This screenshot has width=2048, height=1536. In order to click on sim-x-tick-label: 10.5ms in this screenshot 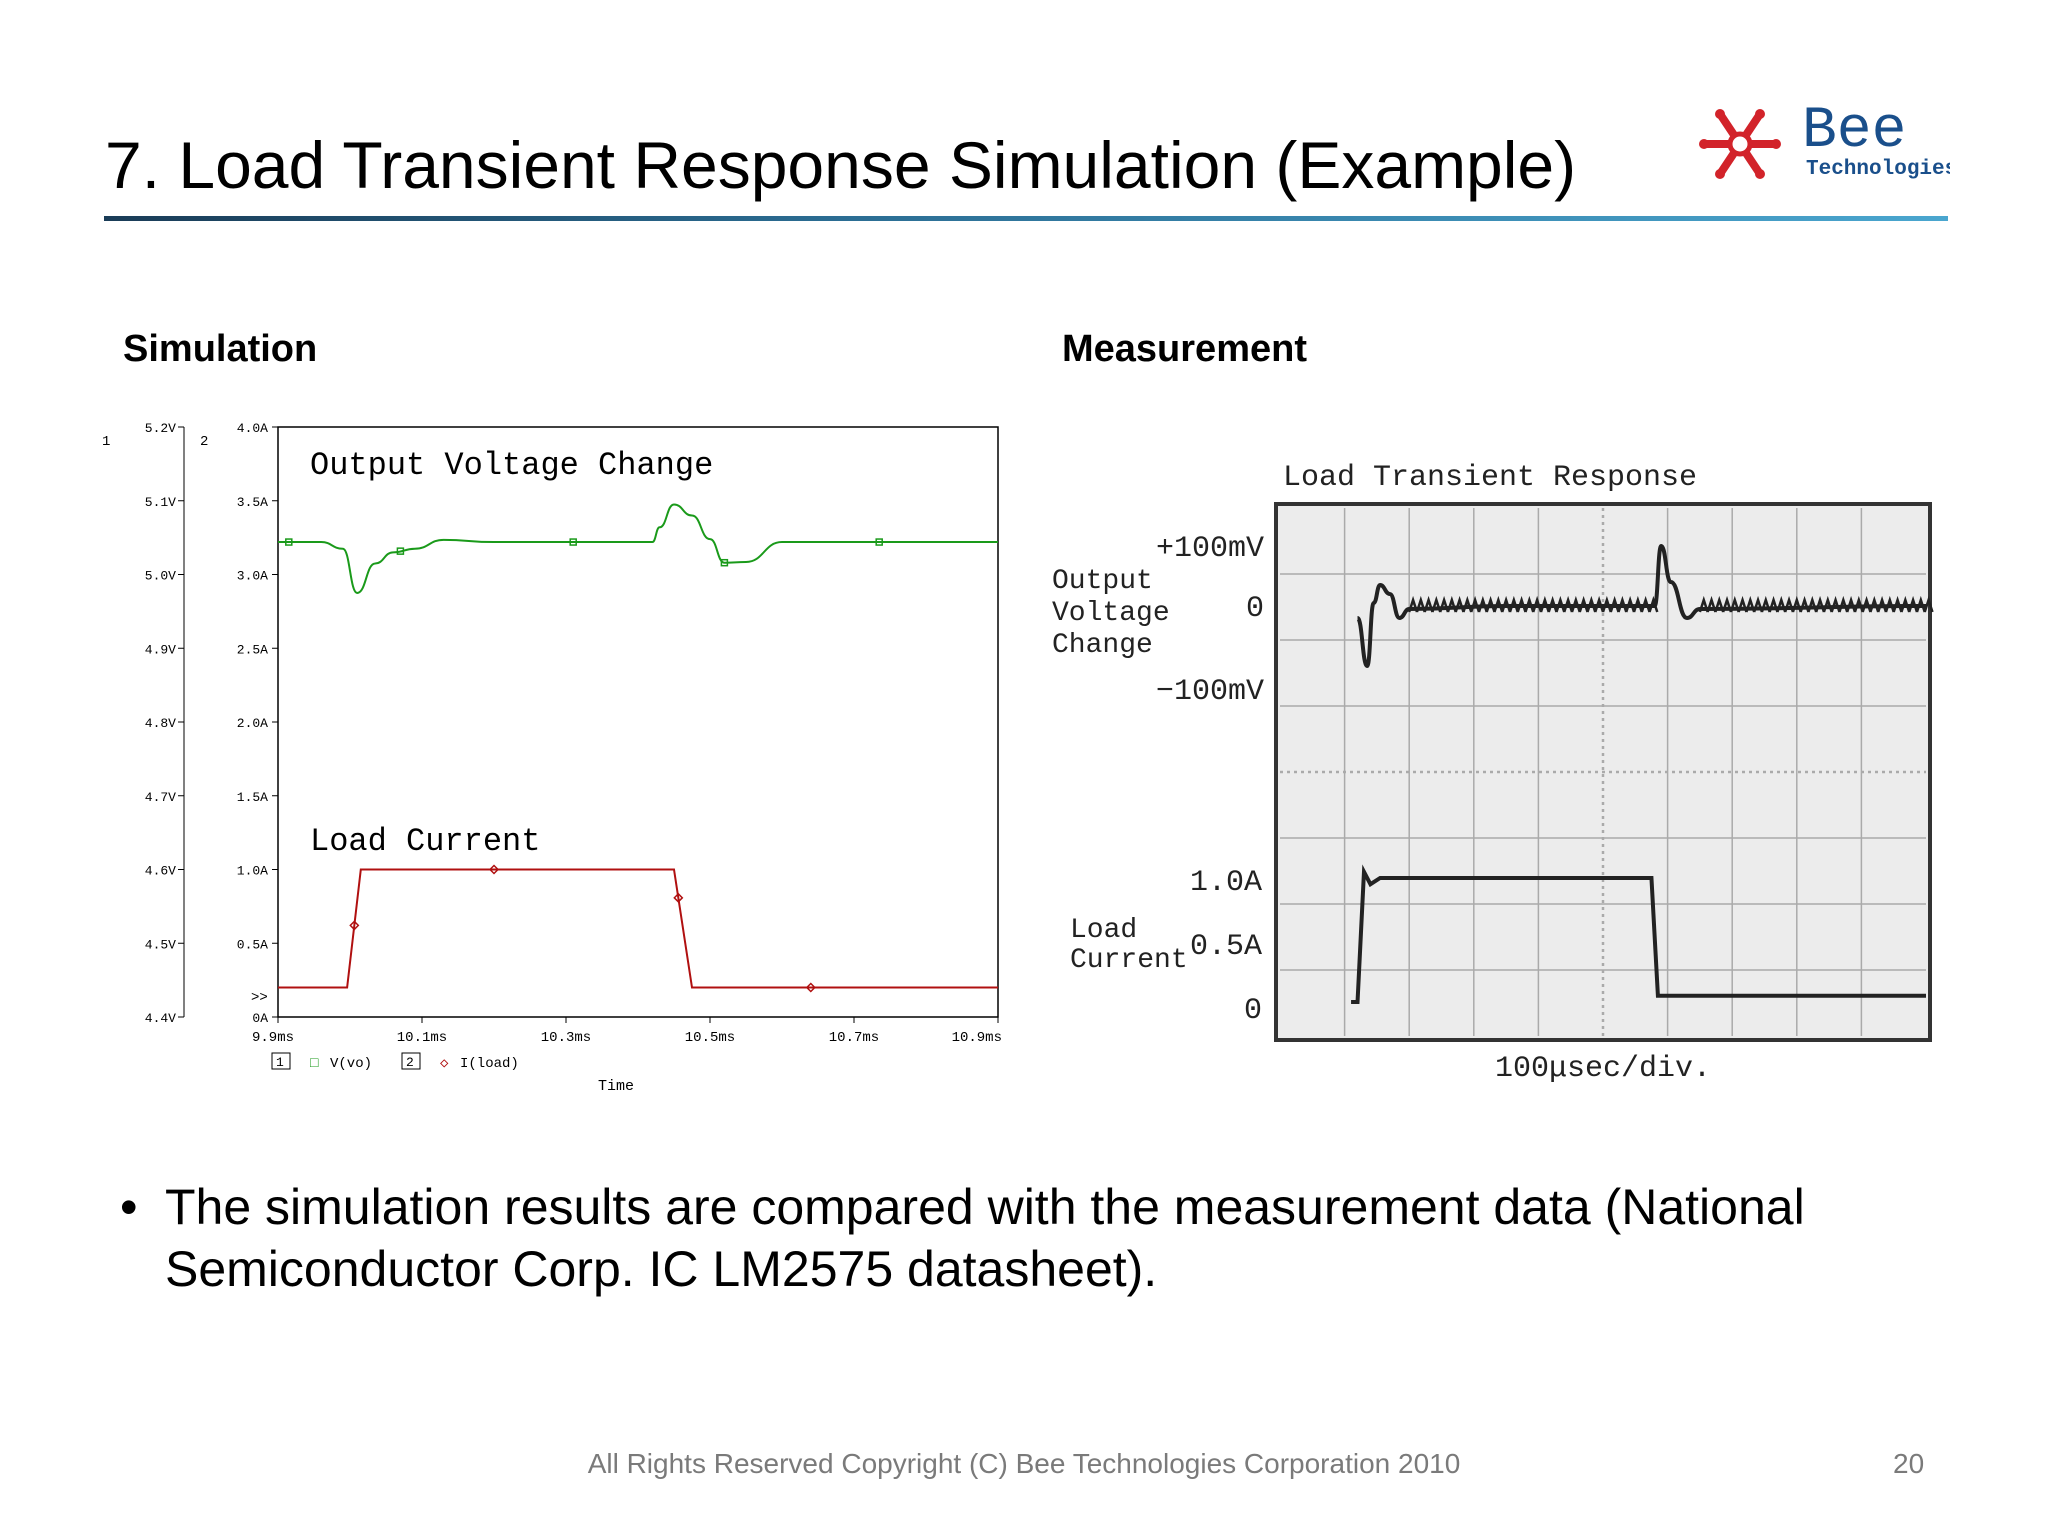, I will do `click(710, 1038)`.